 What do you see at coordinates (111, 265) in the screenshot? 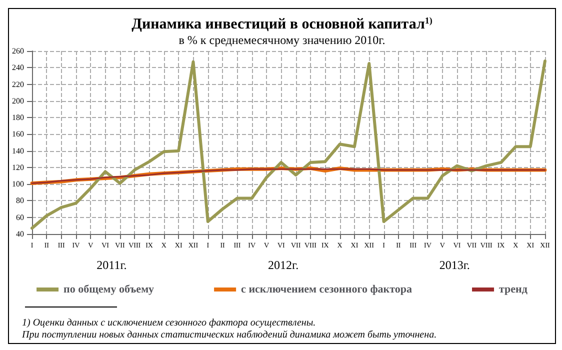
I see `text: 2011г.` at bounding box center [111, 265].